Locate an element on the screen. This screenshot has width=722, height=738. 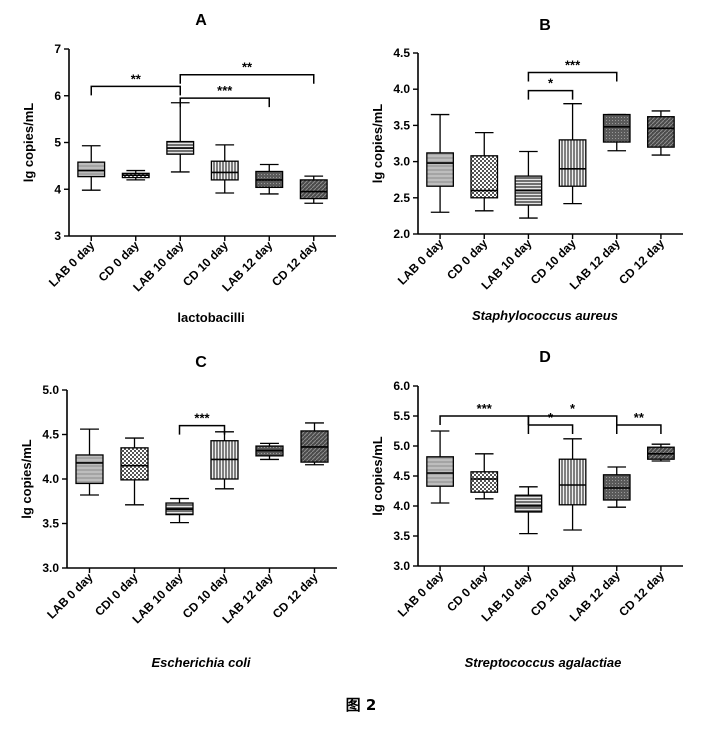
panel-label: C is located at coordinates (201, 362).